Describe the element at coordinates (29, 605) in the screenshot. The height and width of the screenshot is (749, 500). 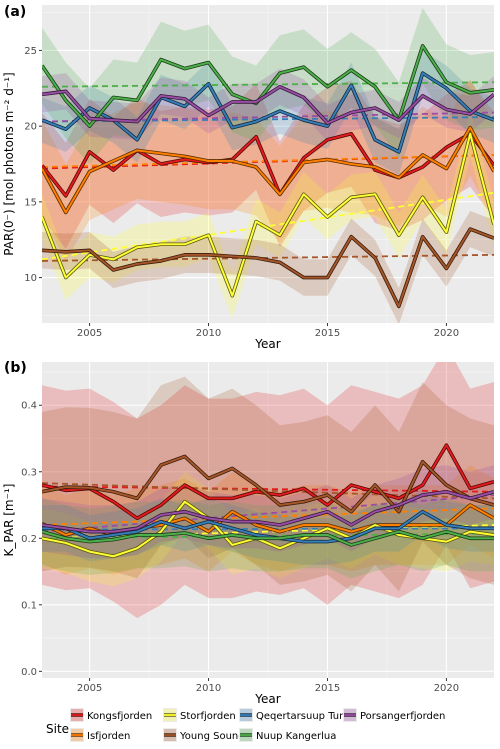
I see `y-tick-label: 0.1` at that location.